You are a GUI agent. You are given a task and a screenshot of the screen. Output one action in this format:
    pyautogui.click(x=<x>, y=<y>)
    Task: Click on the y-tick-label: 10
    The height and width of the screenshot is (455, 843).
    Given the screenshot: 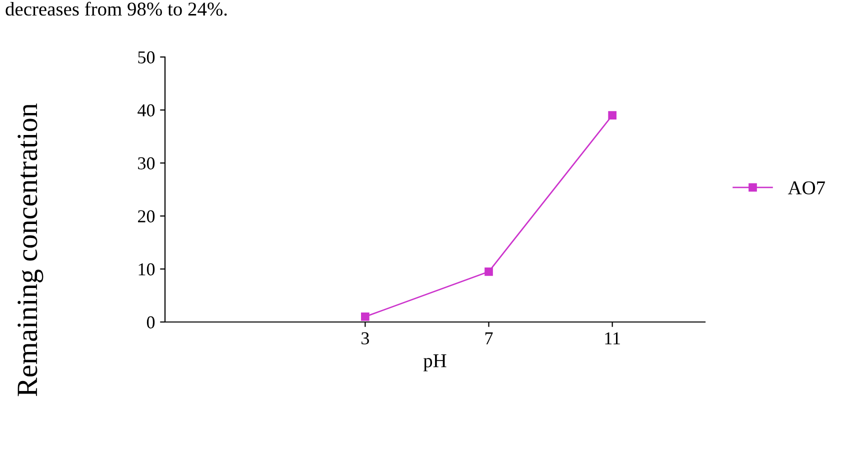 What is the action you would take?
    pyautogui.click(x=146, y=269)
    